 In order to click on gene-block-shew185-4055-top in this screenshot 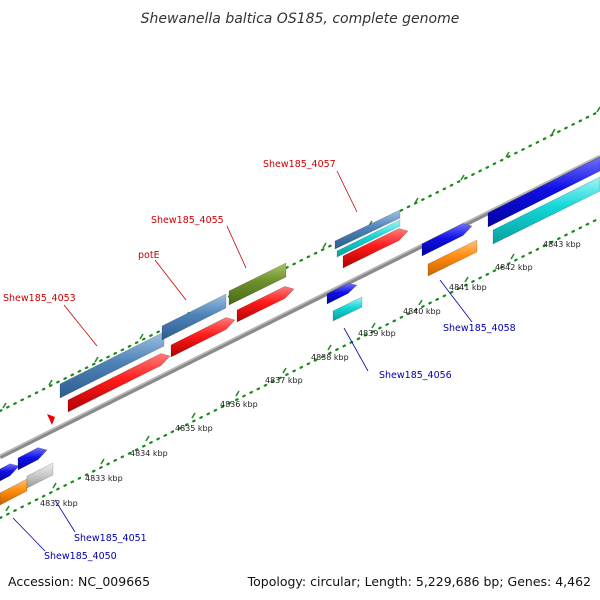, I will do `click(257, 284)`.